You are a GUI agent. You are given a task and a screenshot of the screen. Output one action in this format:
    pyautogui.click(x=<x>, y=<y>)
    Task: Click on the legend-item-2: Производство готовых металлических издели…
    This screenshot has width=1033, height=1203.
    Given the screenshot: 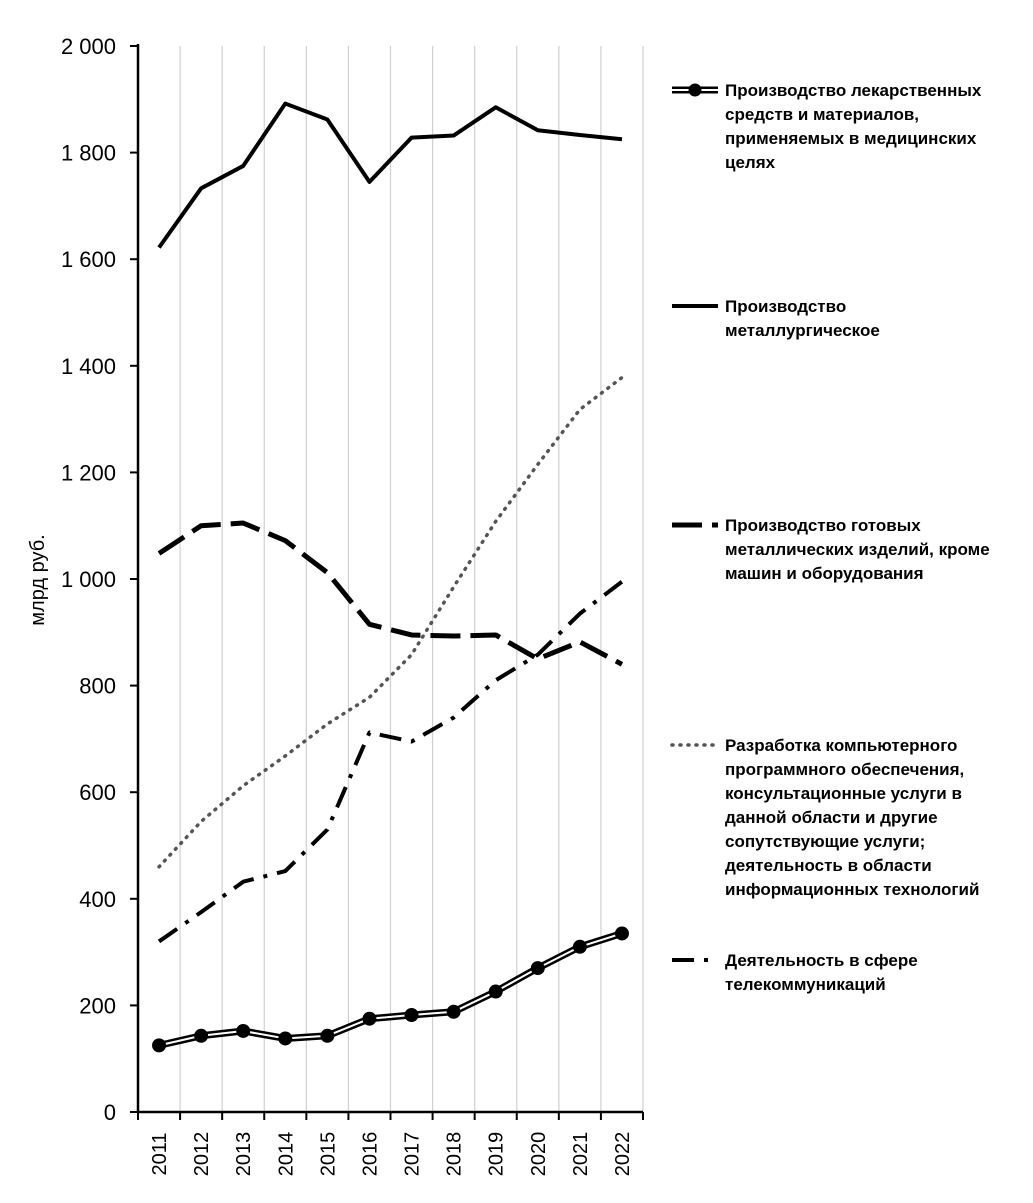 What is the action you would take?
    pyautogui.click(x=831, y=549)
    